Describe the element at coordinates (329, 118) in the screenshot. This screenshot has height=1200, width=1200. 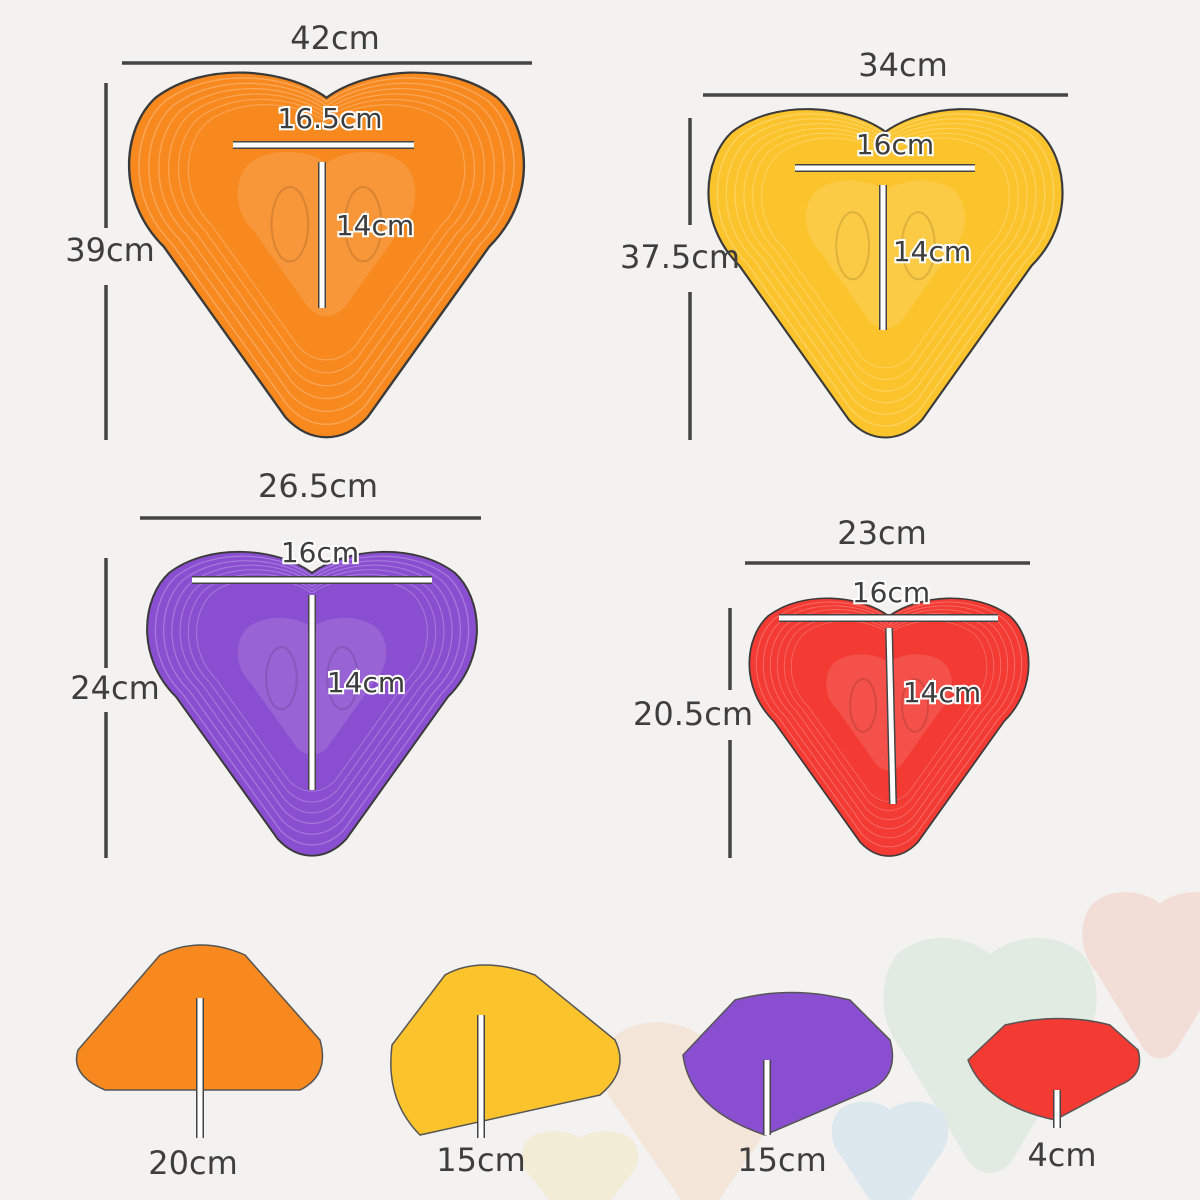
I see `orange-foot-width-label: 16.5cm` at that location.